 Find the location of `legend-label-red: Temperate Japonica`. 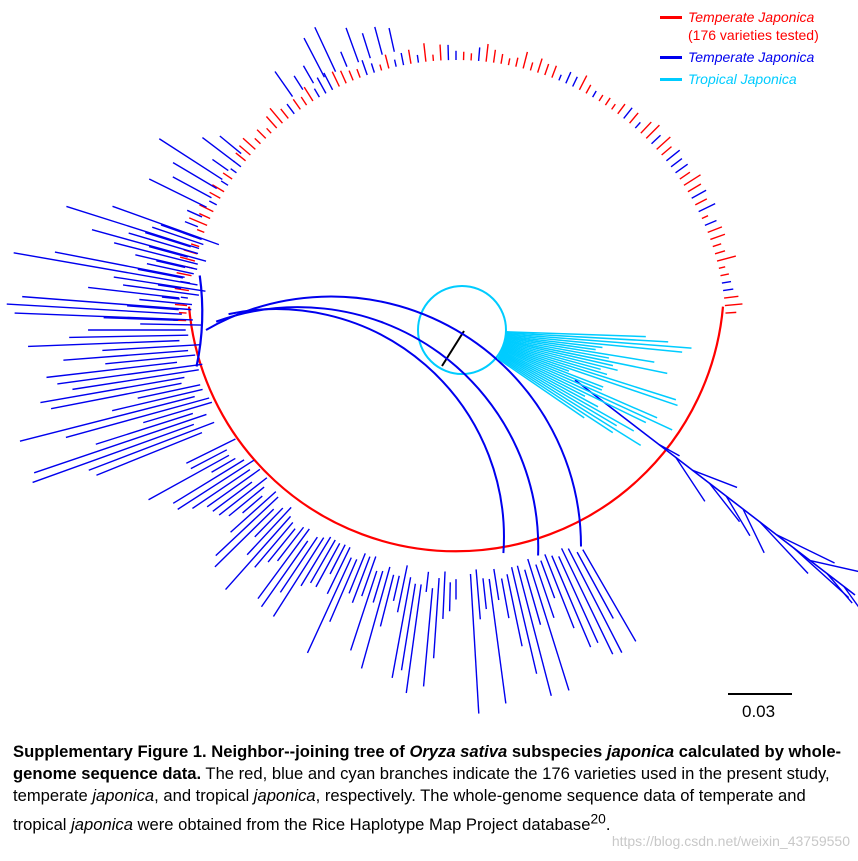

legend-label-red: Temperate Japonica is located at coordinates (751, 17).